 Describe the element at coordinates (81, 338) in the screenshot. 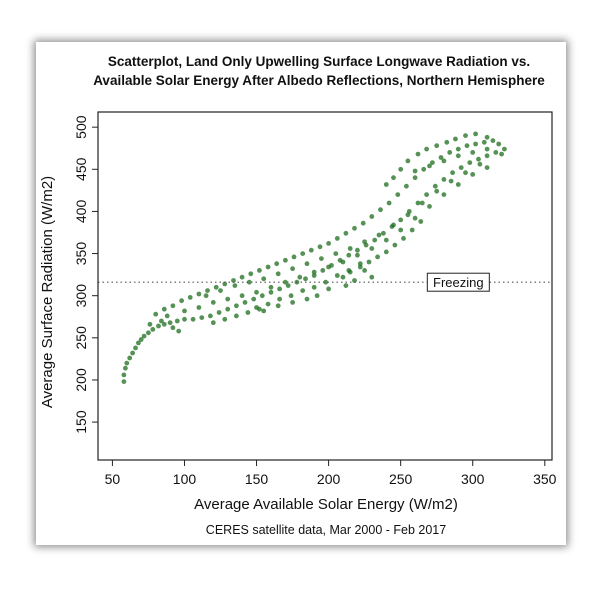

I see `y-tick-label: 250` at that location.